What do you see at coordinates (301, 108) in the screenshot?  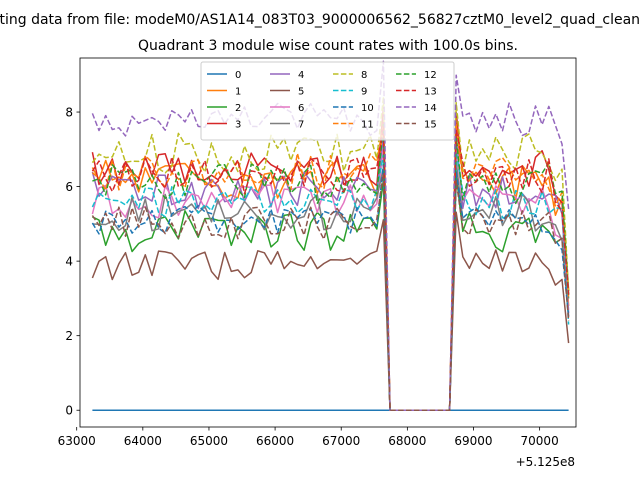 I see `legend-label-6: 6` at bounding box center [301, 108].